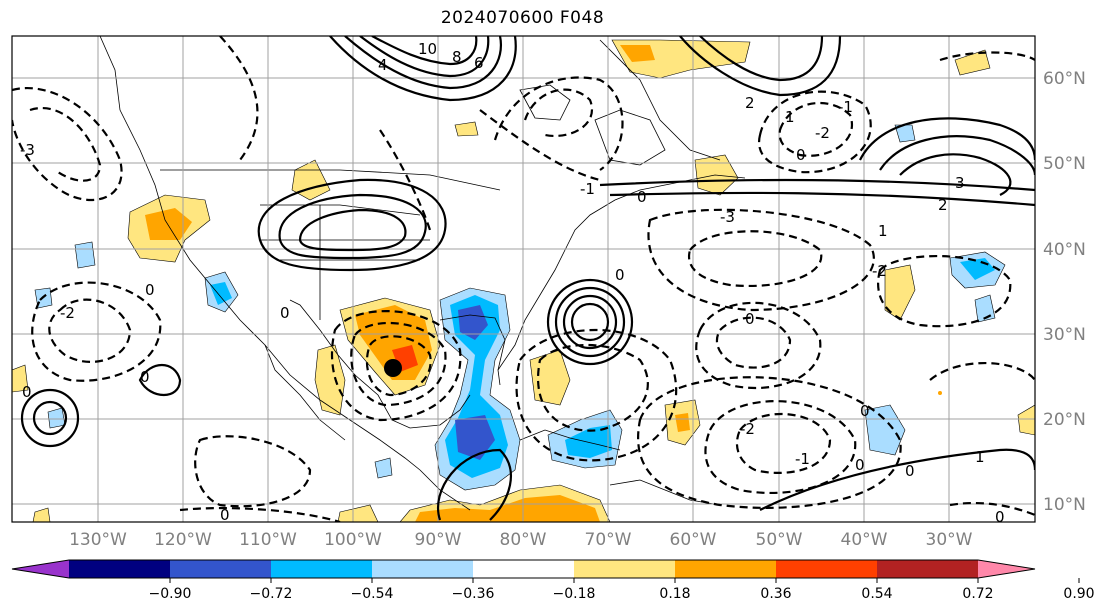 The width and height of the screenshot is (1105, 615). What do you see at coordinates (674, 594) in the screenshot?
I see `colorbar-tick-label: 0.18` at bounding box center [674, 594].